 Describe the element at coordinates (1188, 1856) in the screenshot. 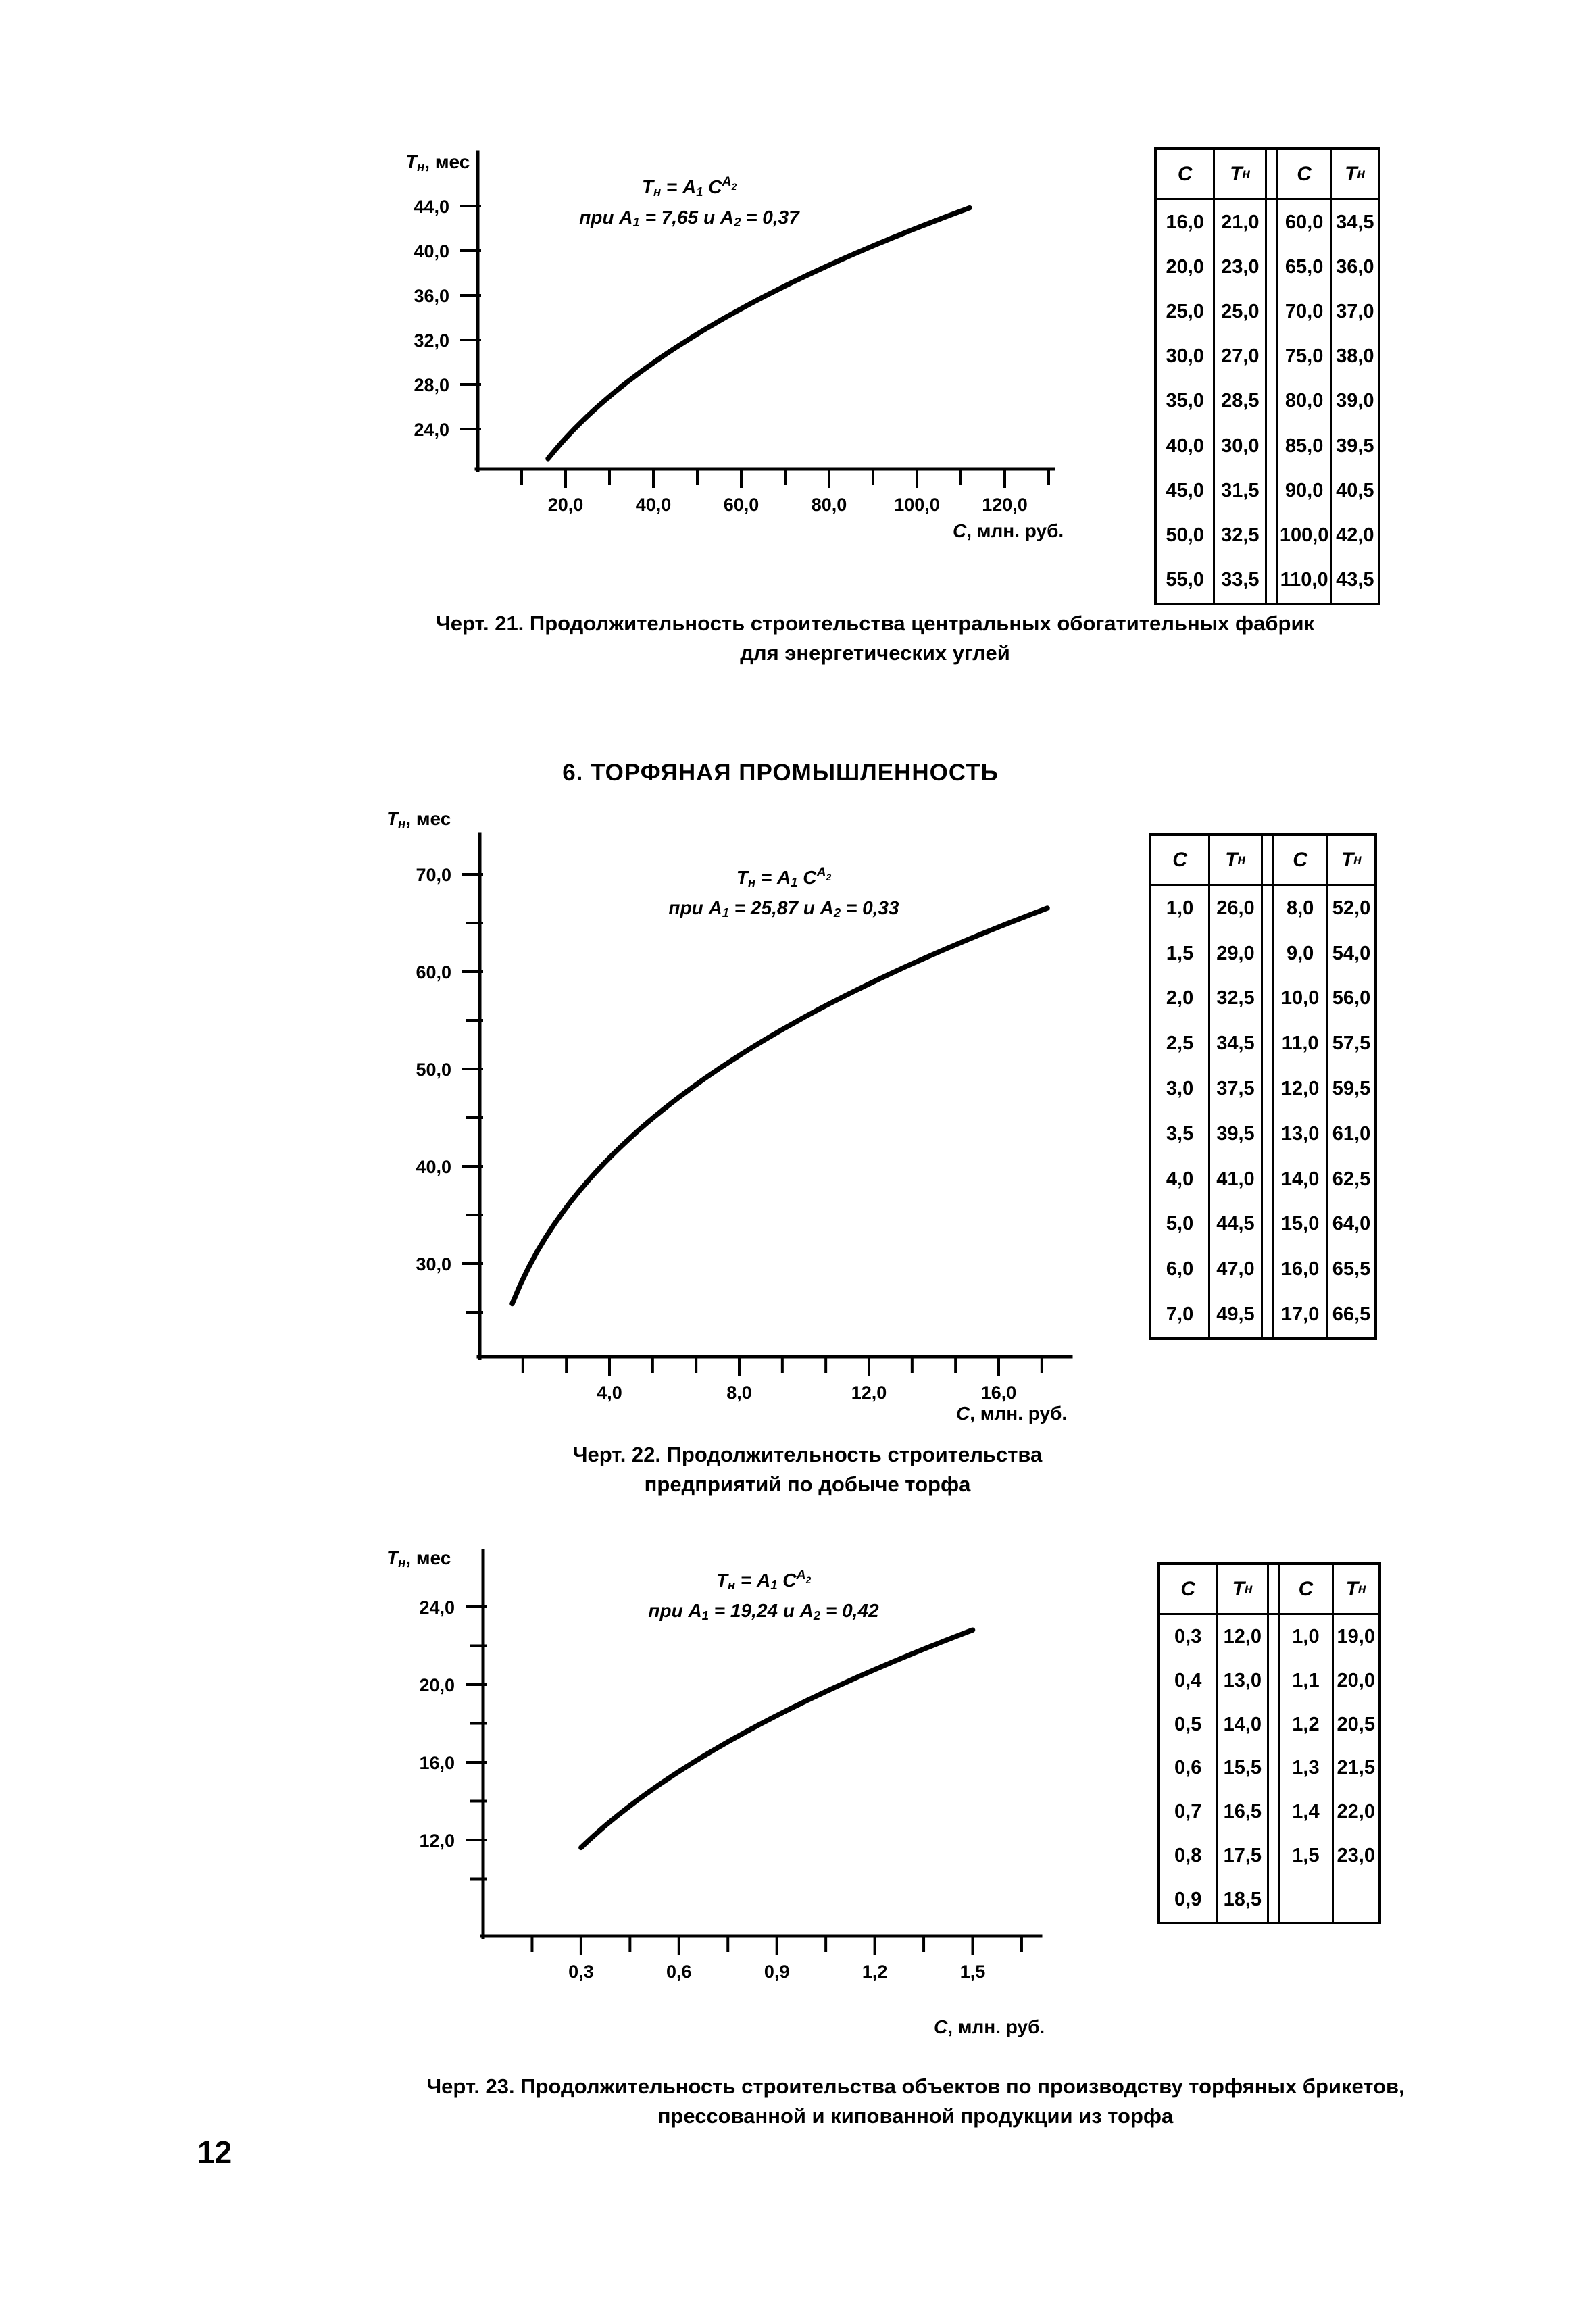

I see `table-cell: 0,8` at that location.